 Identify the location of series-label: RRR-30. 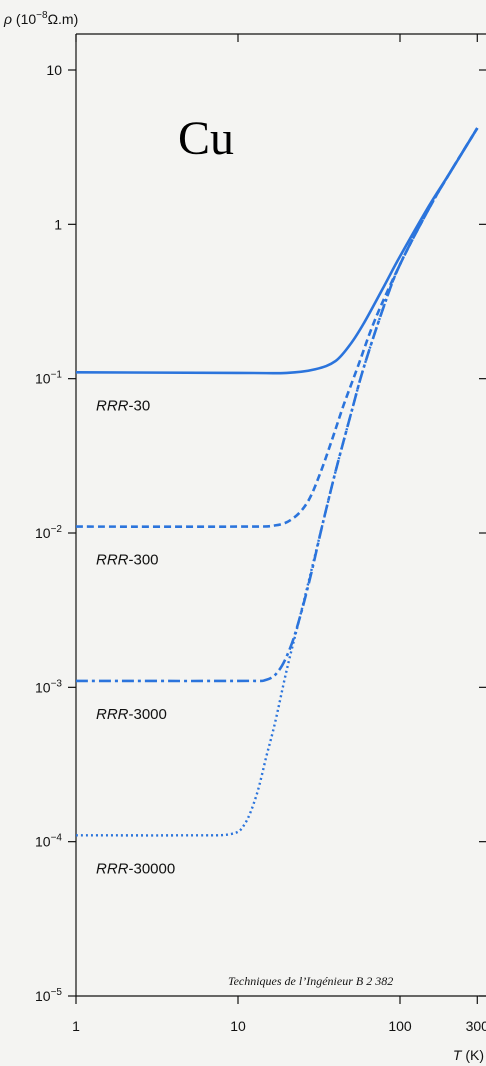
(123, 405).